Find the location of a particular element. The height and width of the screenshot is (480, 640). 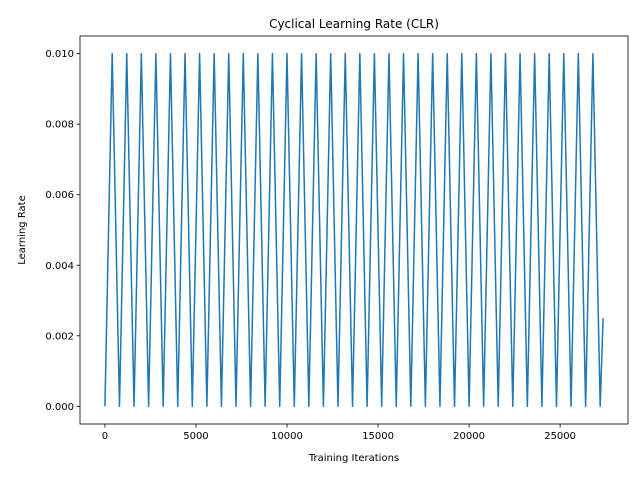

y-tick-label: 0.002 is located at coordinates (59, 336).